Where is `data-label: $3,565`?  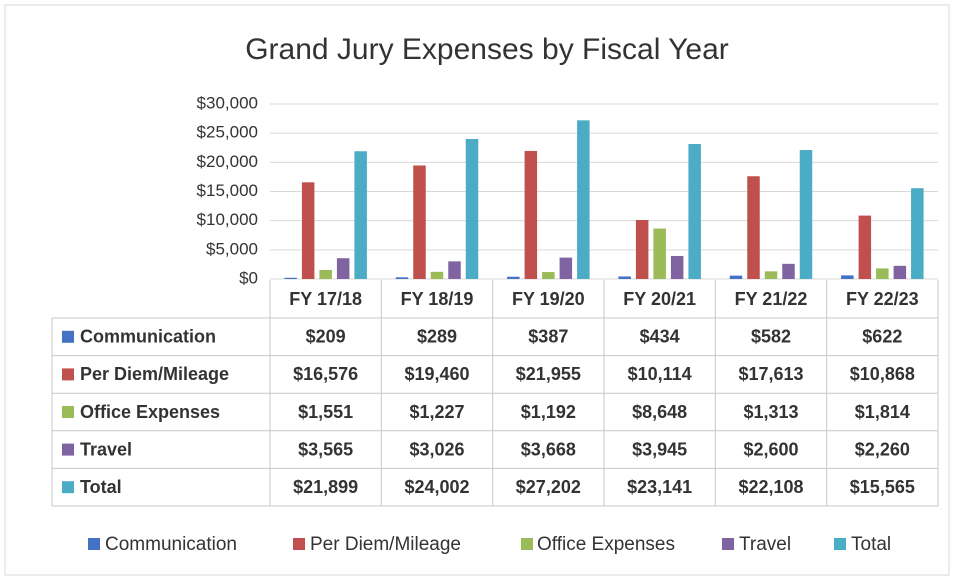 data-label: $3,565 is located at coordinates (325, 449).